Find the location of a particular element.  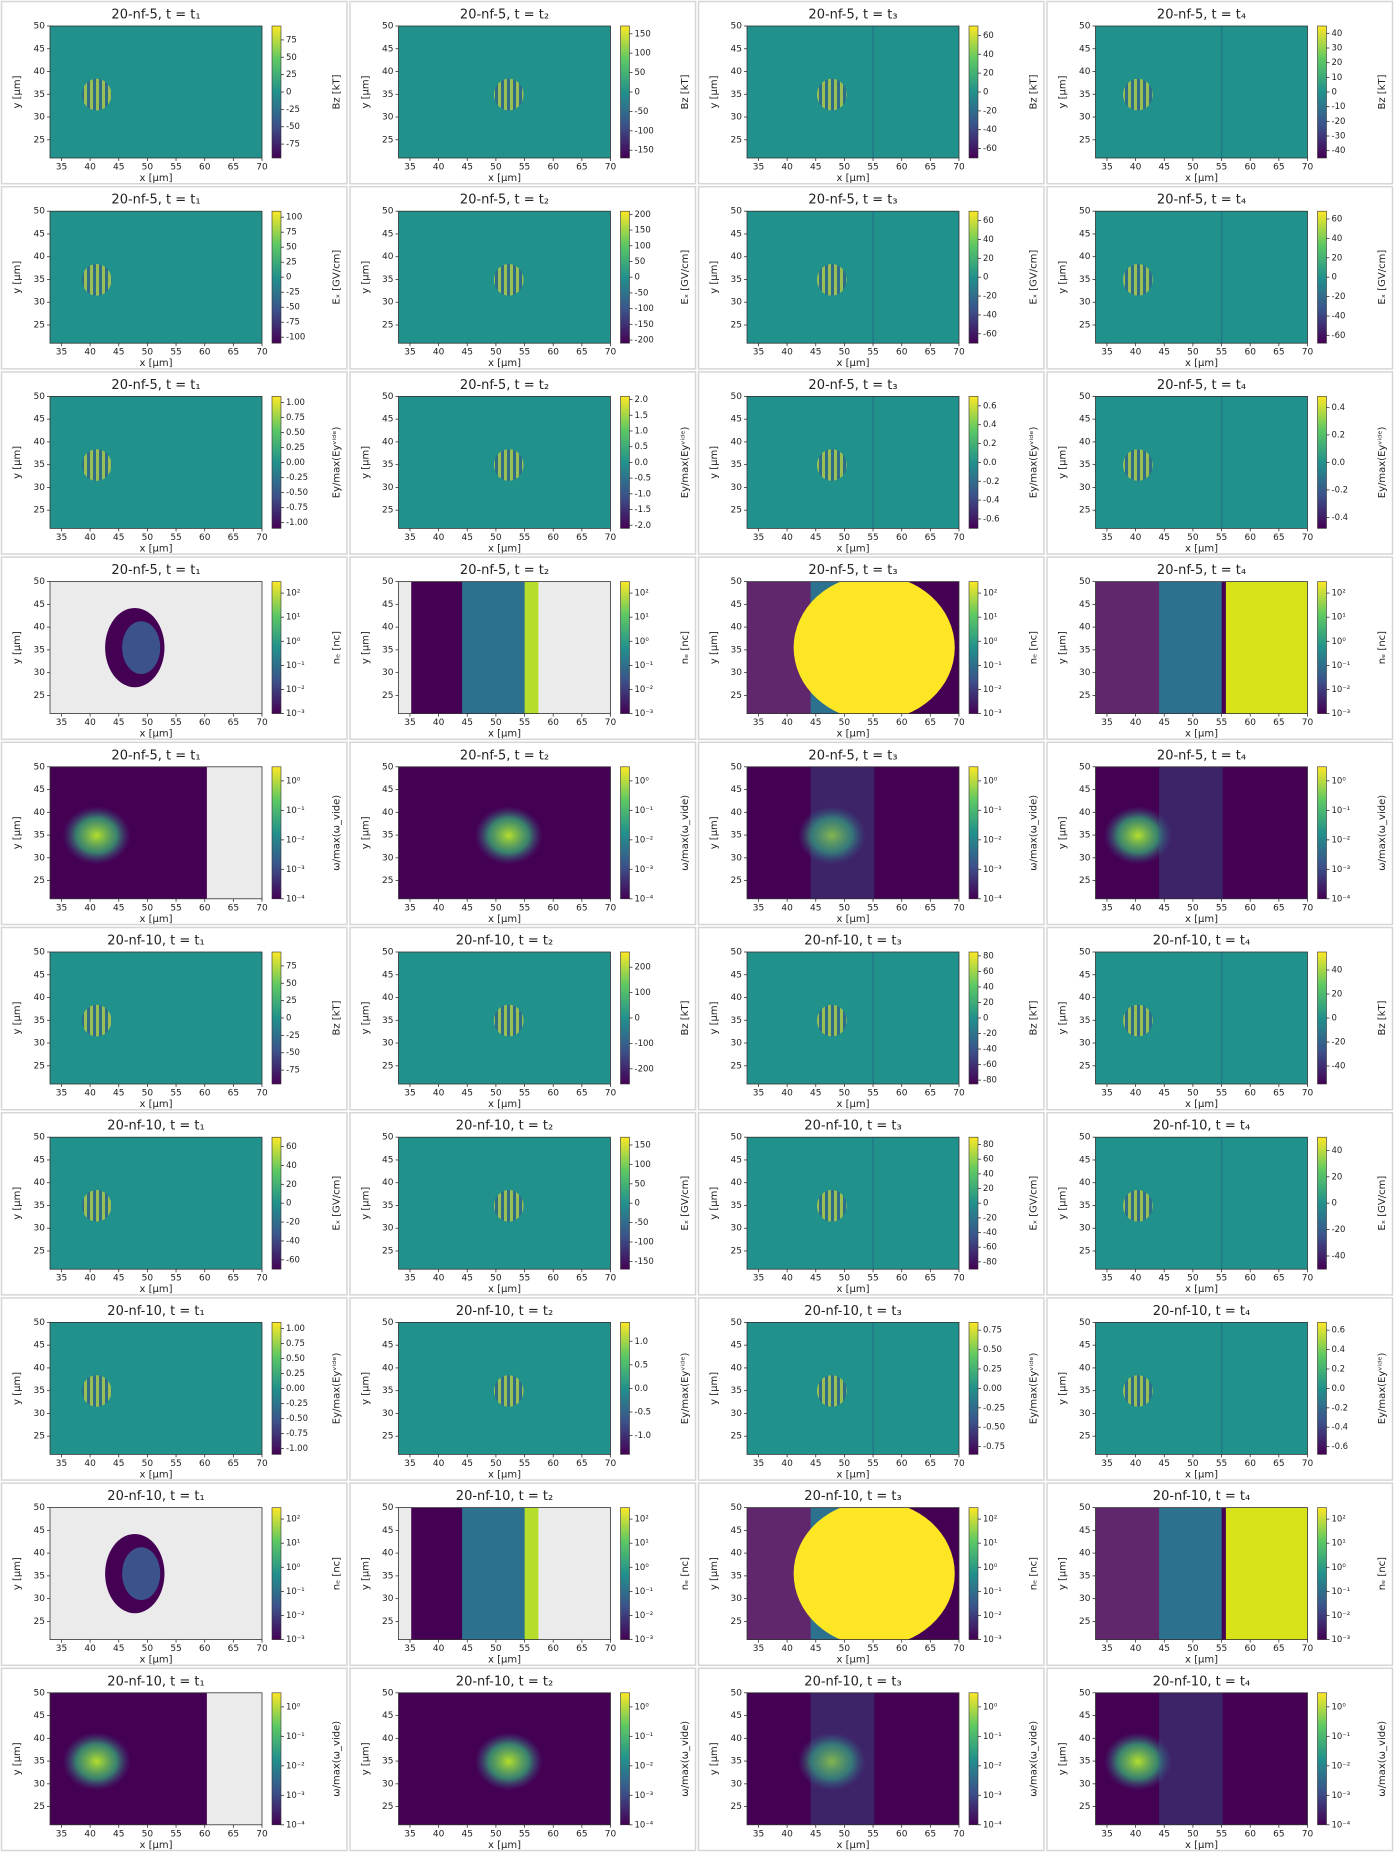

colorbar-tick-label: -1.0 is located at coordinates (643, 494).